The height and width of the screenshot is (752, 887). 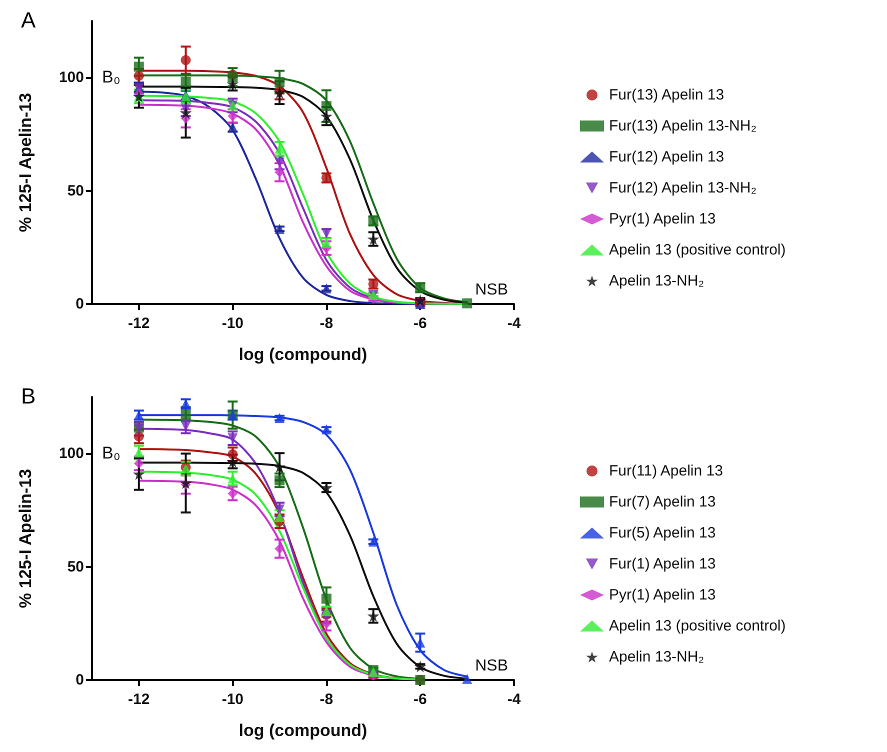 What do you see at coordinates (28, 20) in the screenshot?
I see `chart-title: A` at bounding box center [28, 20].